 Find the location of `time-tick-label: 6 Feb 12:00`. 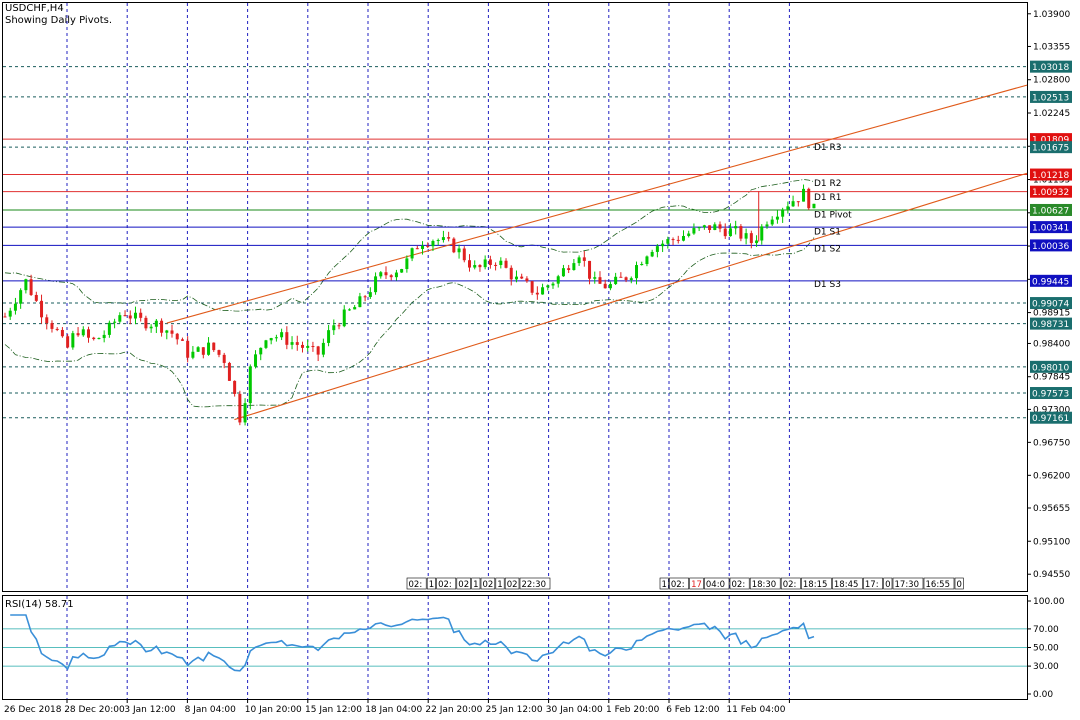

time-tick-label: 6 Feb 12:00 is located at coordinates (693, 710).